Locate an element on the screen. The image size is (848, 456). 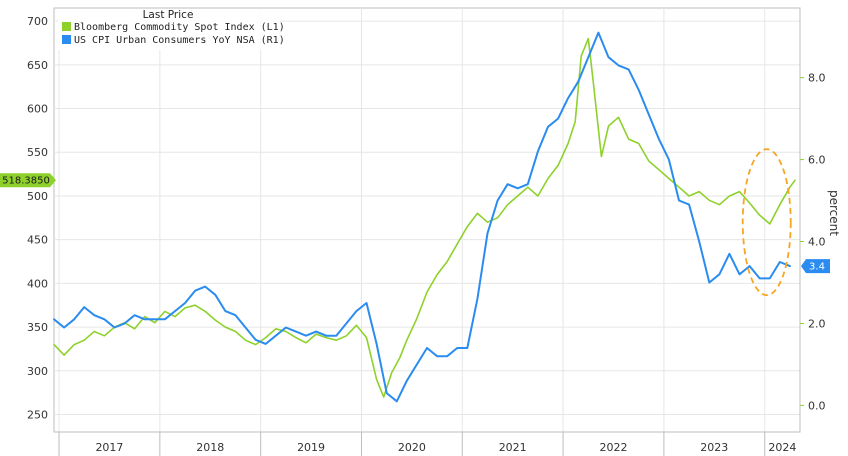
x-axis-strip is located at coordinates (427, 444).